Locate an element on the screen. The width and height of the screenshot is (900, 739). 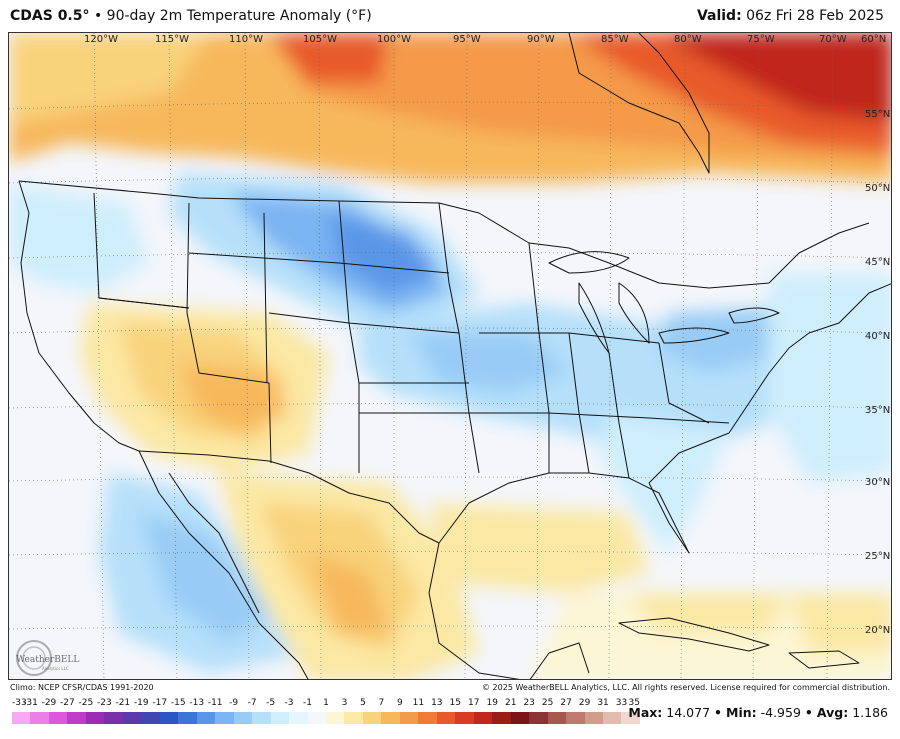
valid-label: Valid: is located at coordinates (719, 16).